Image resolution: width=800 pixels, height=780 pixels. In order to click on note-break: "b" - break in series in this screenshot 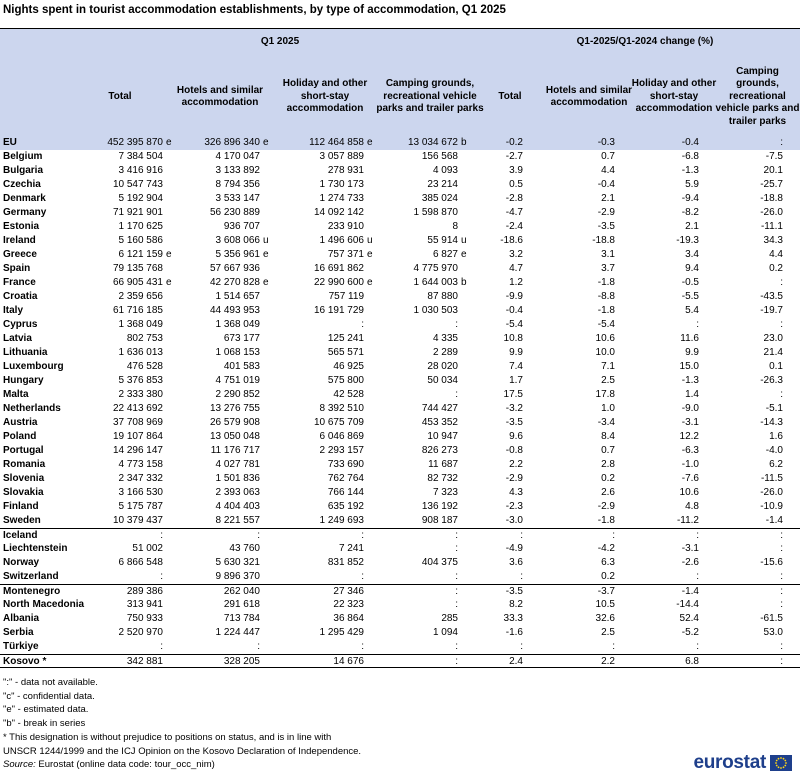, I will do `click(44, 723)`.